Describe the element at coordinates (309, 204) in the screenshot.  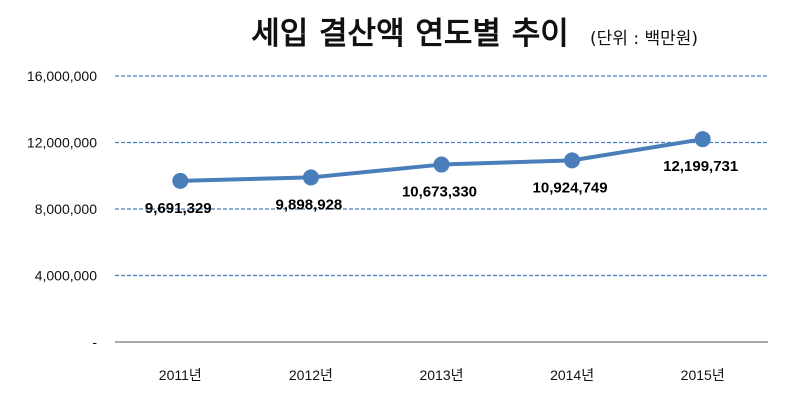
I see `data-label: 9,898,928` at that location.